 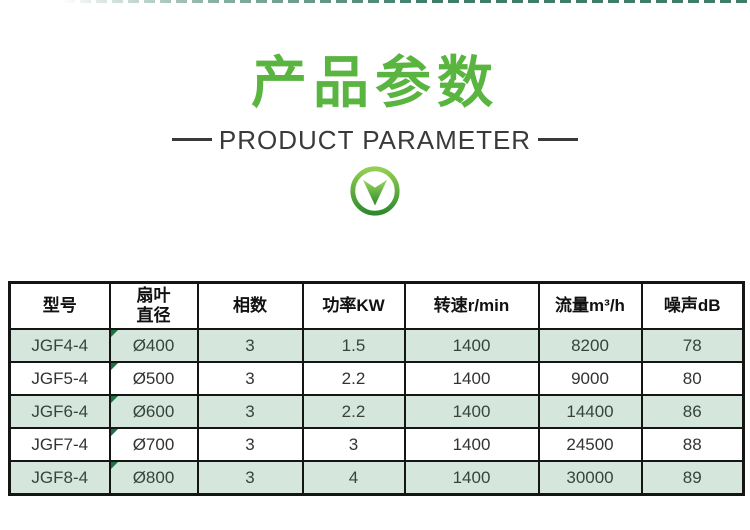 I want to click on table-row: JGF5-4 Ø500 3 2.2 1400 9000 80, so click(x=376, y=378).